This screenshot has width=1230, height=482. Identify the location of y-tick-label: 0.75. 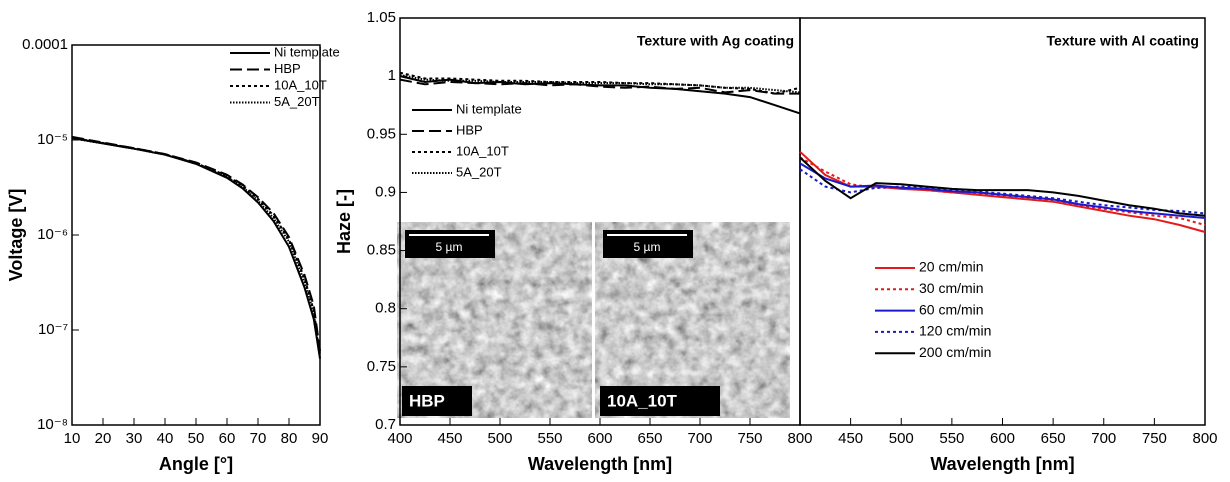
(381, 366).